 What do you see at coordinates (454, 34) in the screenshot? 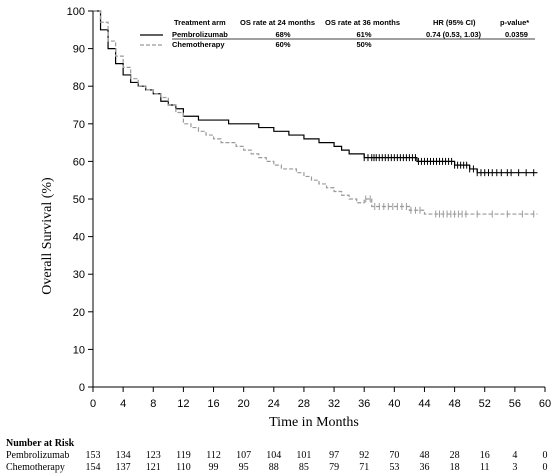
I see `legend-hr-pembrolizumab: 0.74 (0.53, 1.03)` at bounding box center [454, 34].